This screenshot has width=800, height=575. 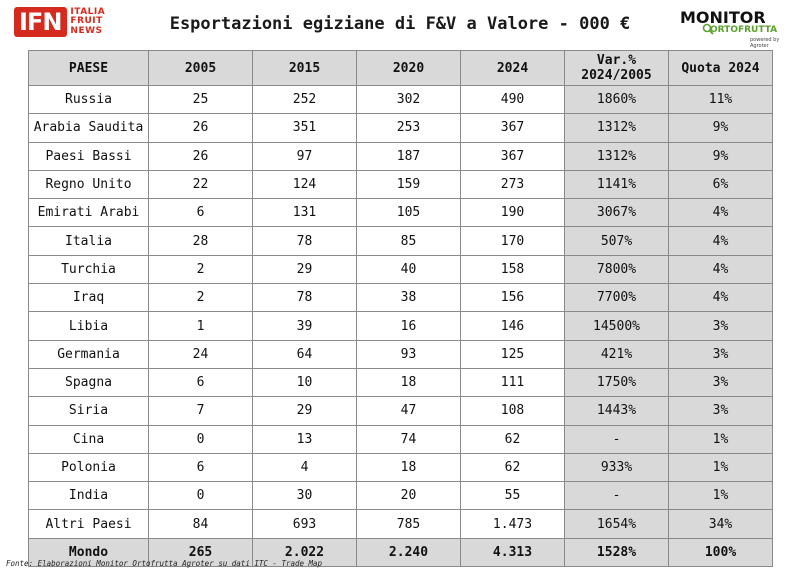 What do you see at coordinates (304, 298) in the screenshot?
I see `cell-y2015: 78` at bounding box center [304, 298].